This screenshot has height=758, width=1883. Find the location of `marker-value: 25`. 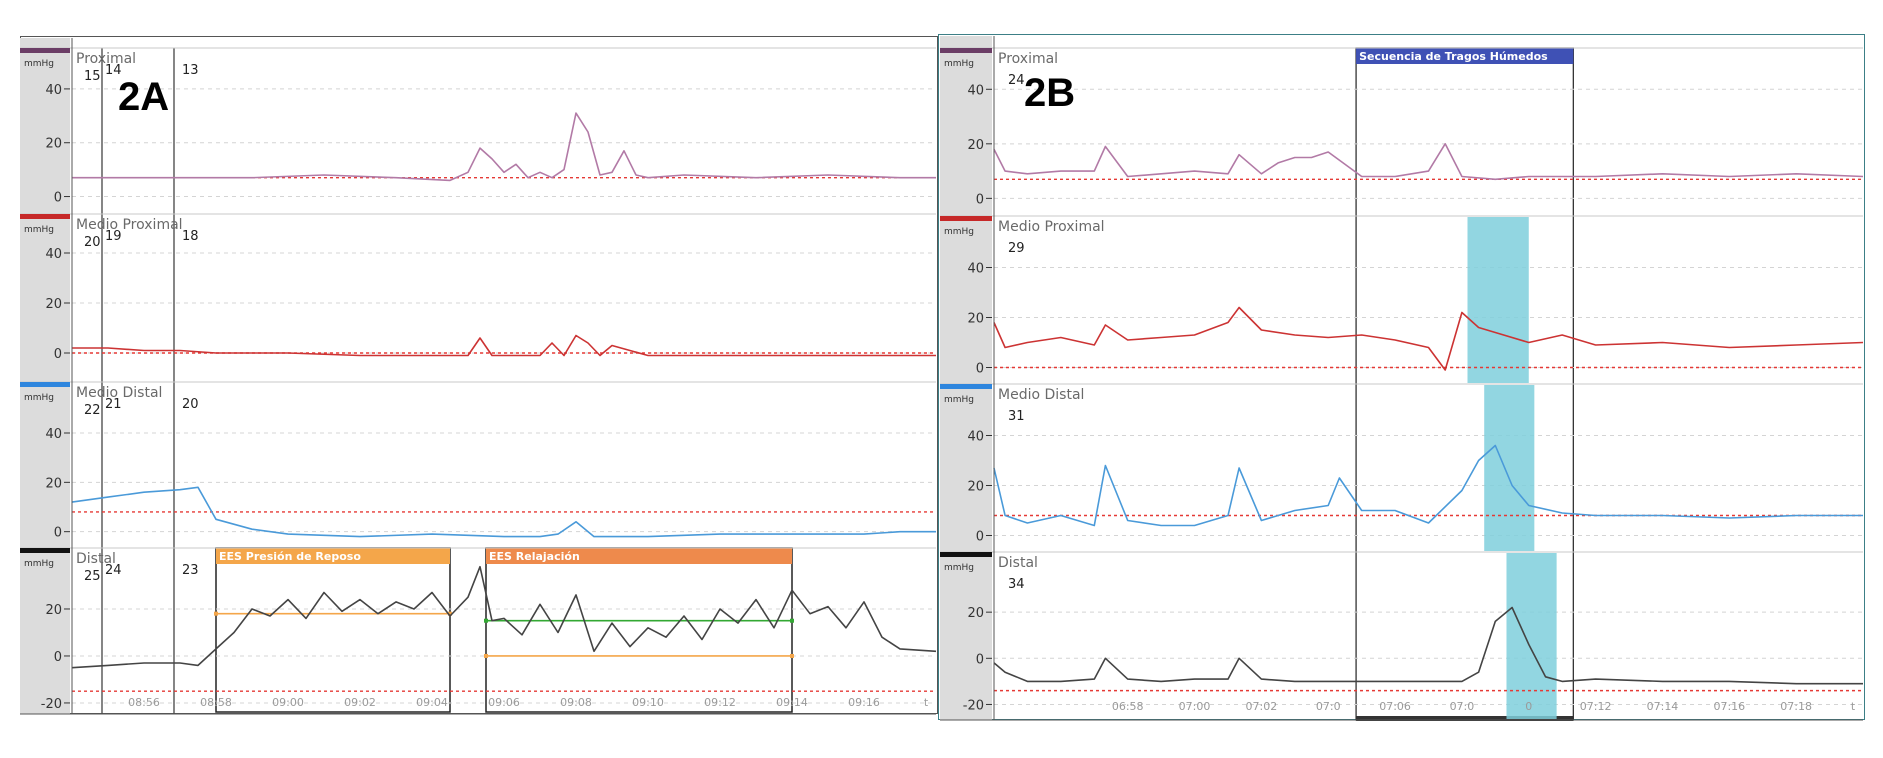

marker-value: 25 is located at coordinates (92, 576).